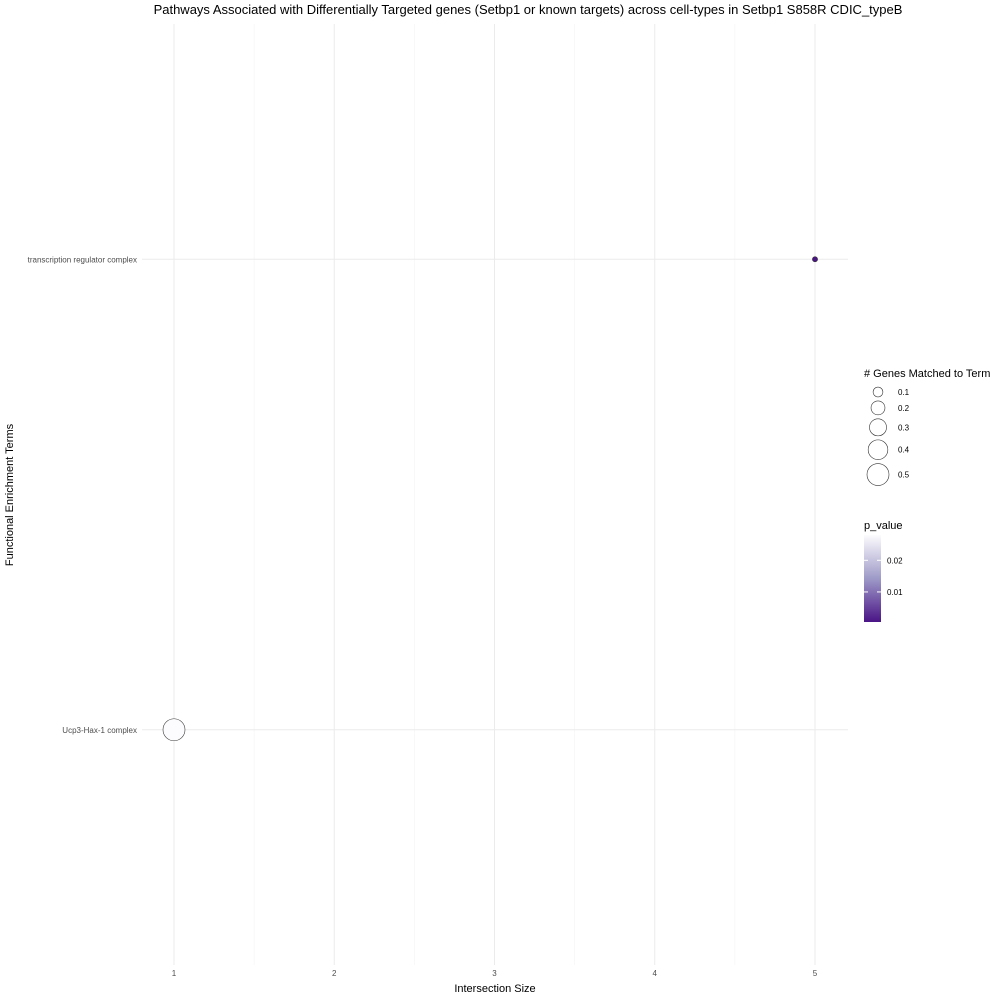  What do you see at coordinates (883, 526) in the screenshot?
I see `color-legend-title: p_value` at bounding box center [883, 526].